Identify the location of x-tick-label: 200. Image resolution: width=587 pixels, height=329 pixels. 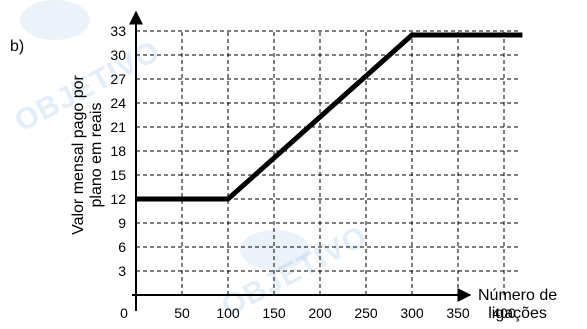
(320, 313).